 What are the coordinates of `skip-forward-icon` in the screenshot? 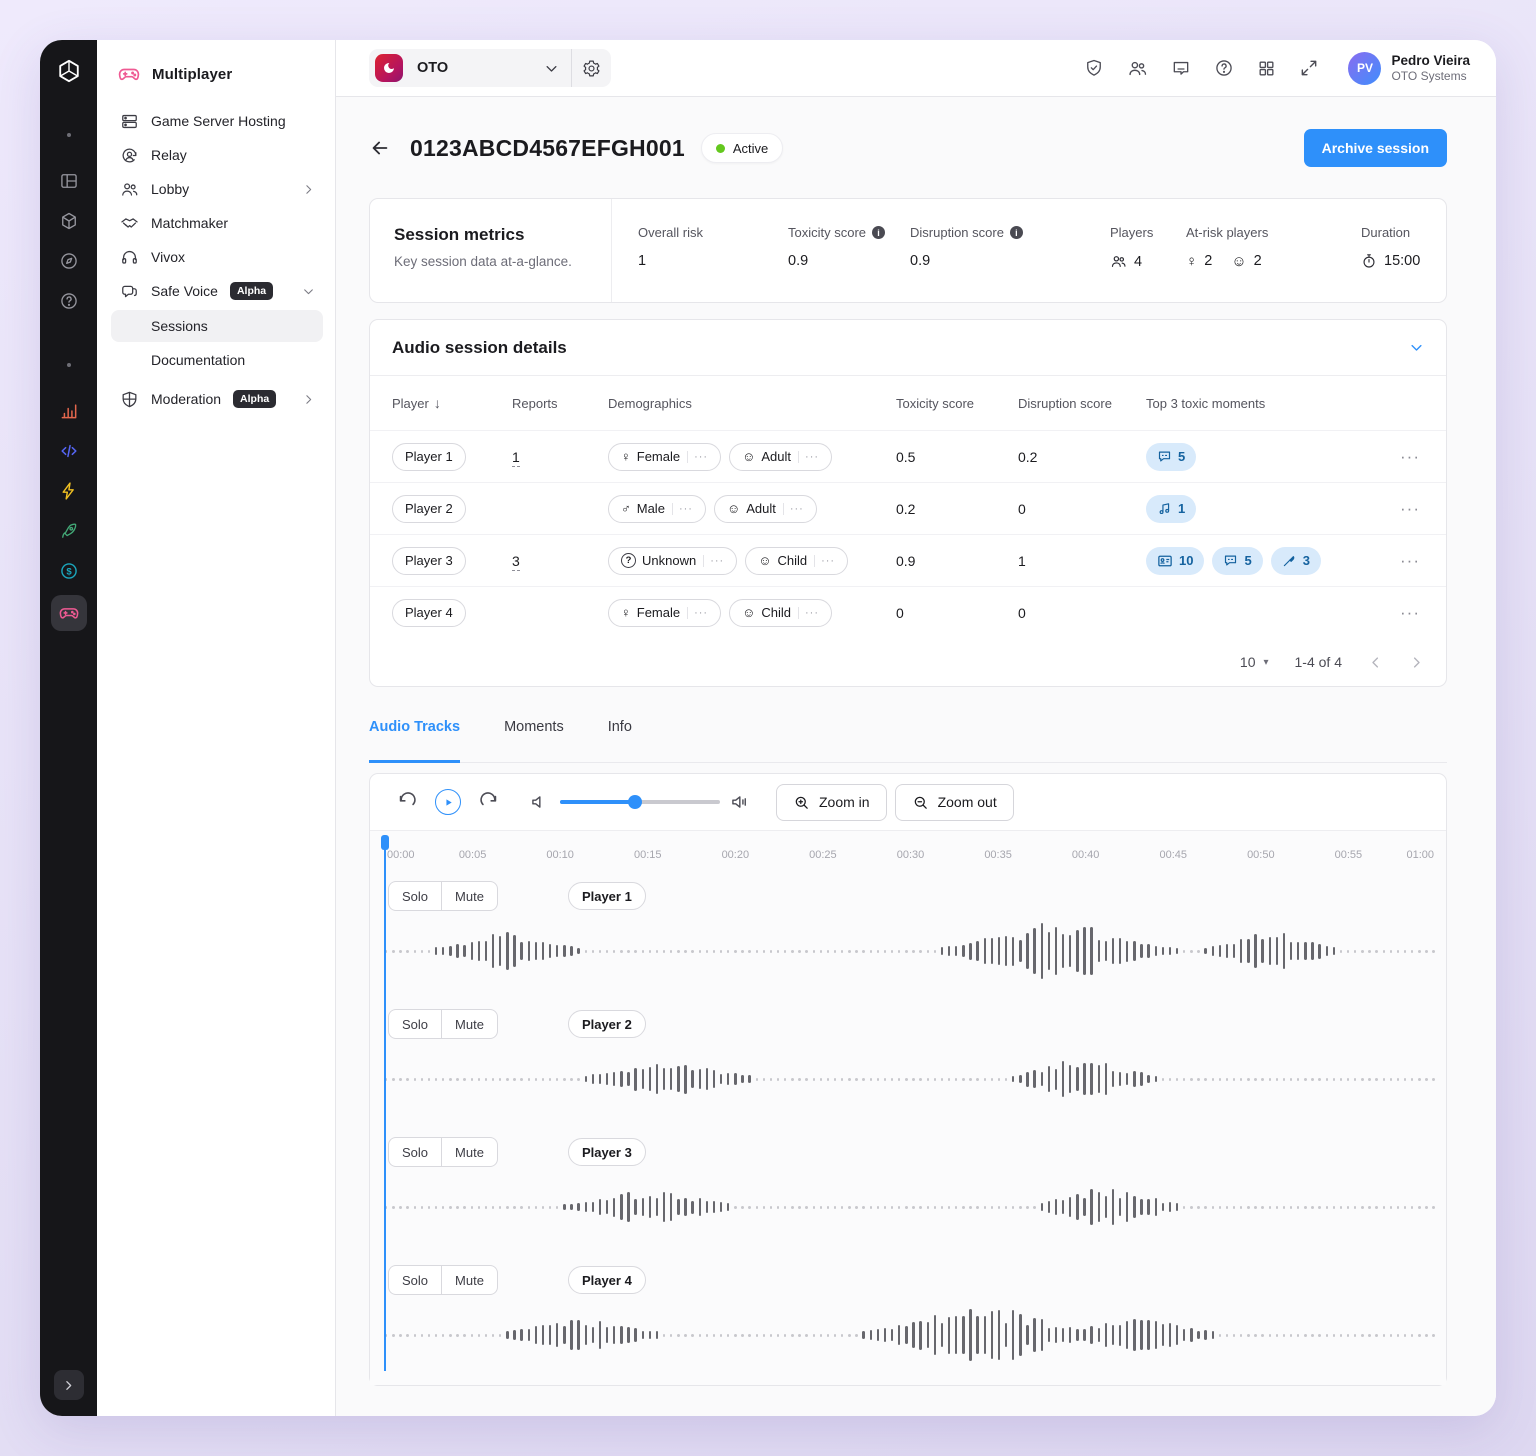 It's located at (489, 802).